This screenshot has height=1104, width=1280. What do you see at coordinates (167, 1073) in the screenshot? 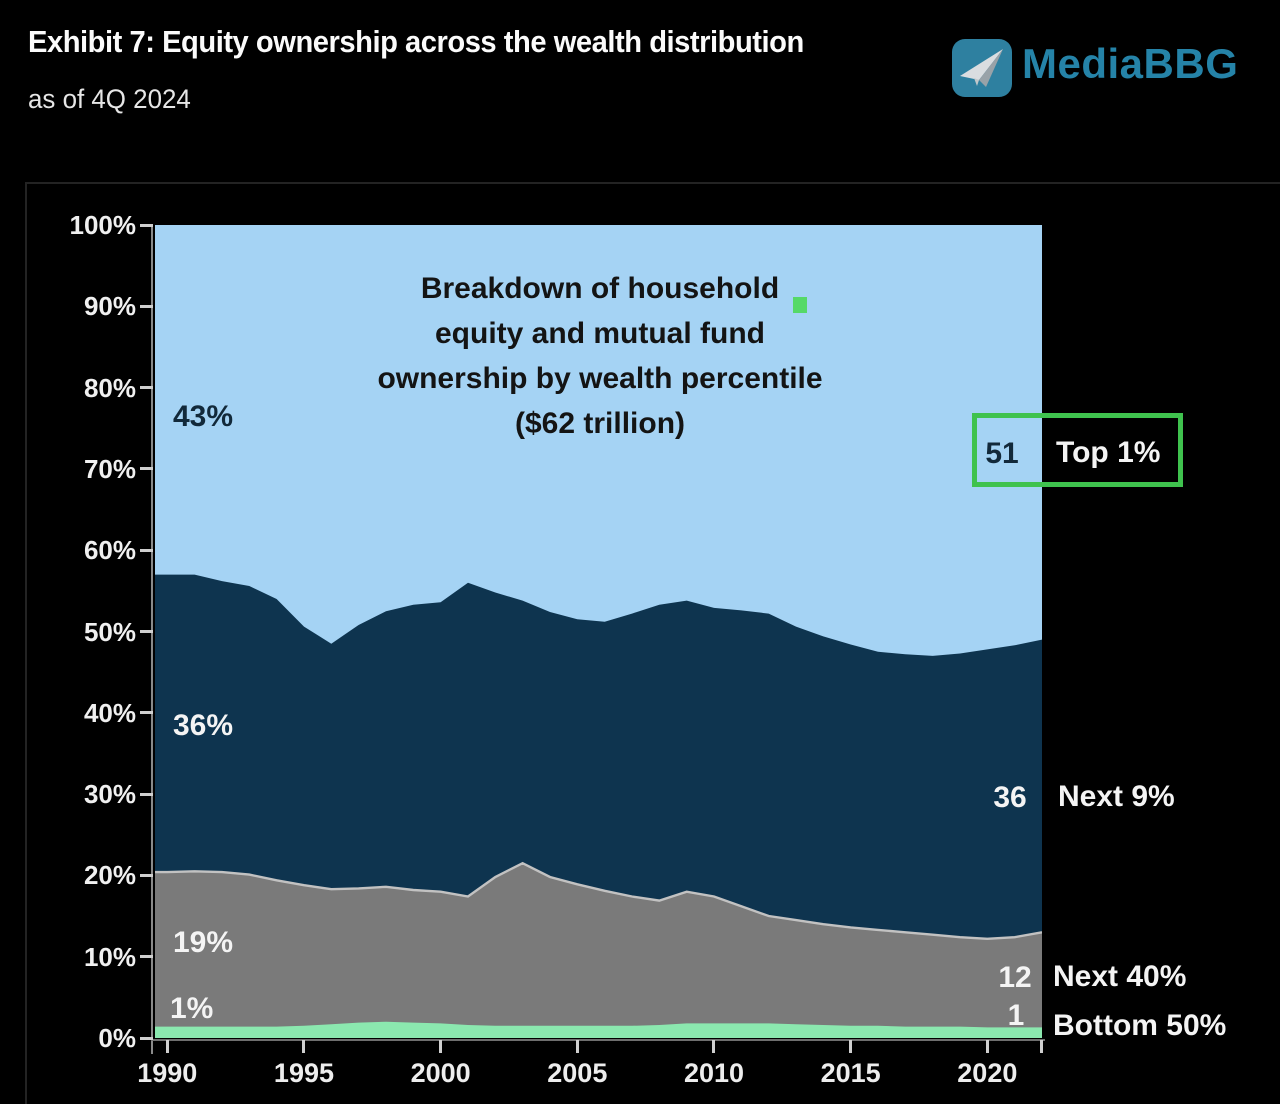
I see `x-tick-label: 1990` at bounding box center [167, 1073].